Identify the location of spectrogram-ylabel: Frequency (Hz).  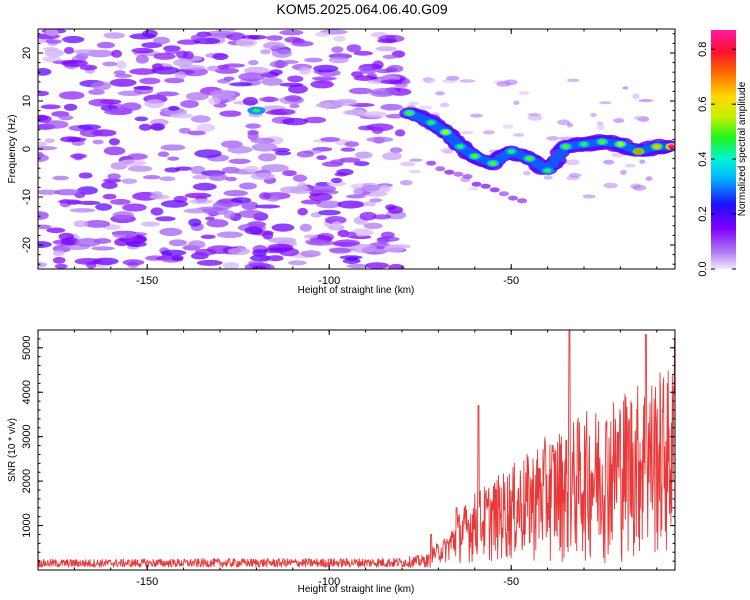
(12, 149).